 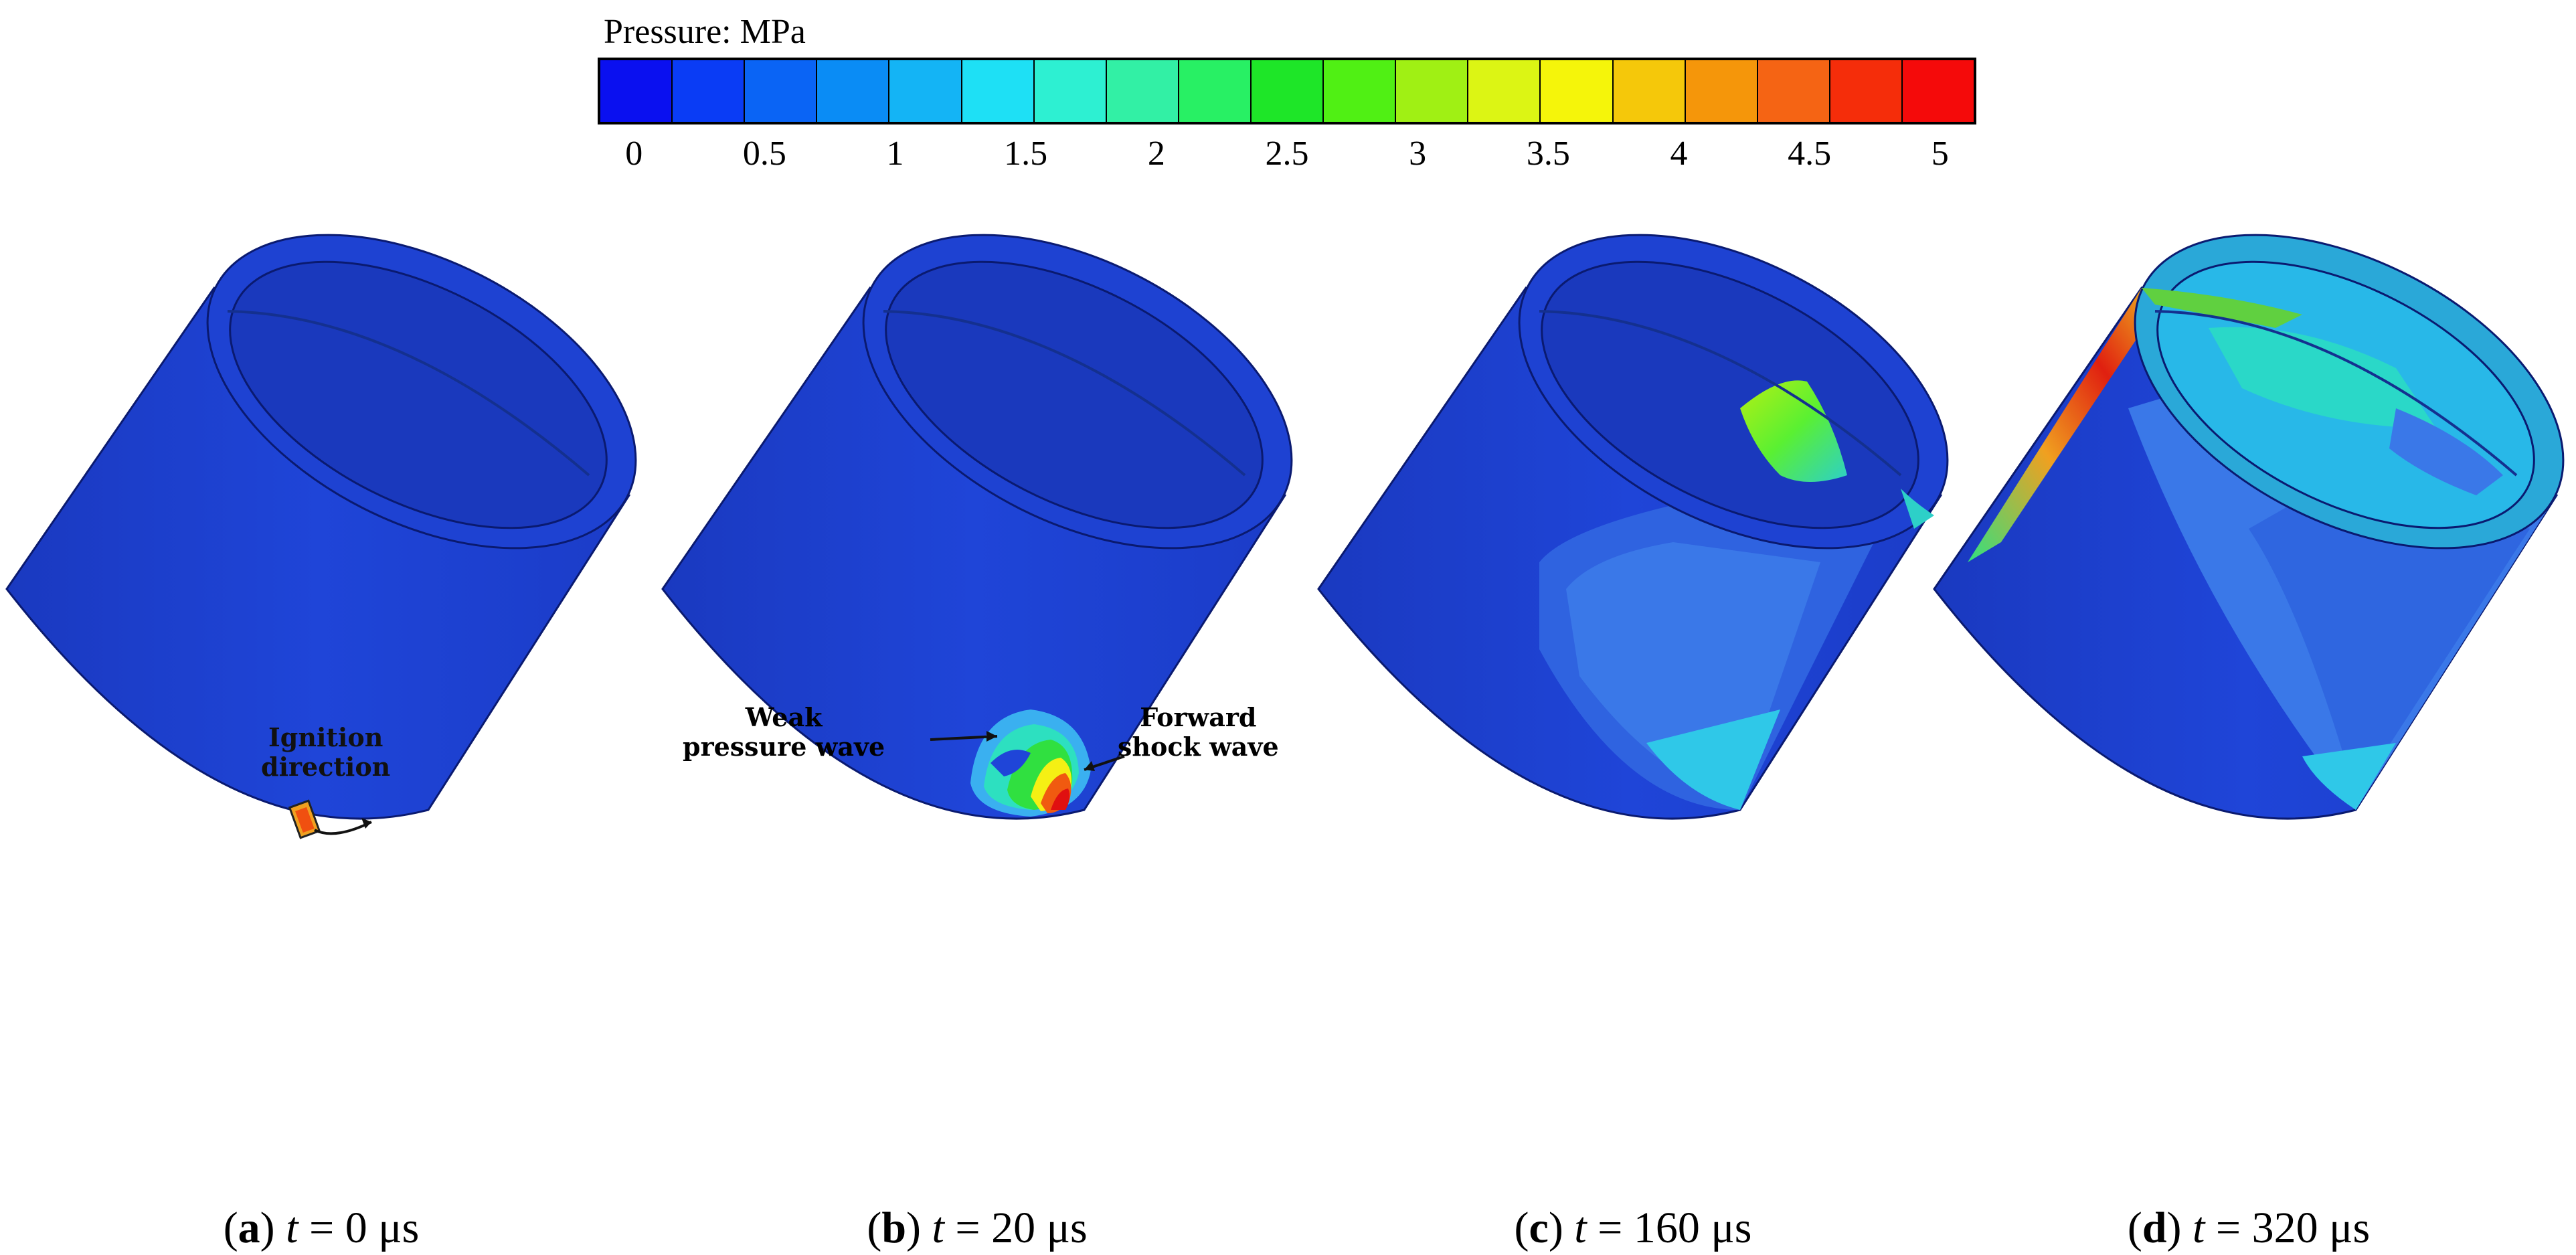 I want to click on legend-title: Pressure: MPa, so click(x=705, y=32).